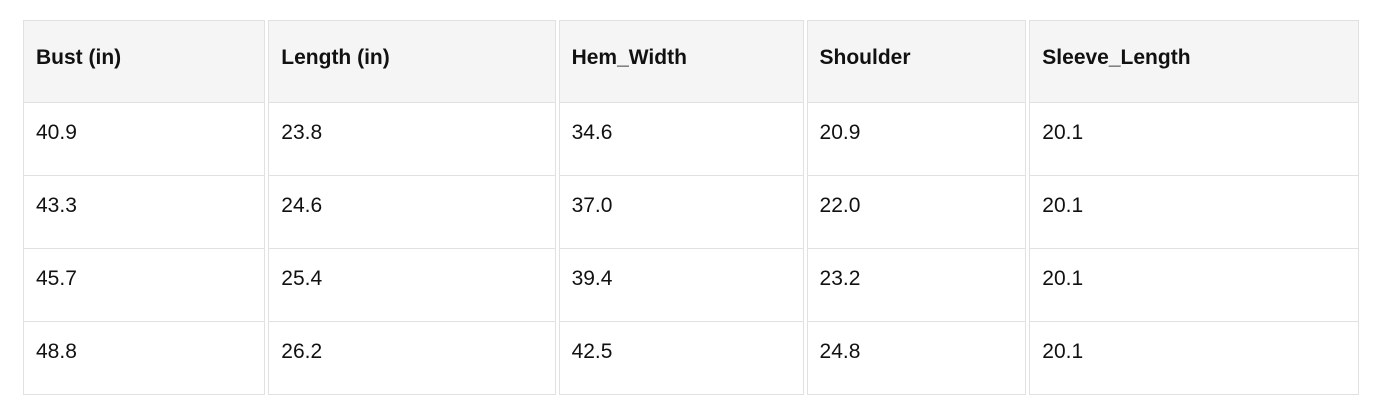  Describe the element at coordinates (144, 212) in the screenshot. I see `table-cell: 43.3` at that location.